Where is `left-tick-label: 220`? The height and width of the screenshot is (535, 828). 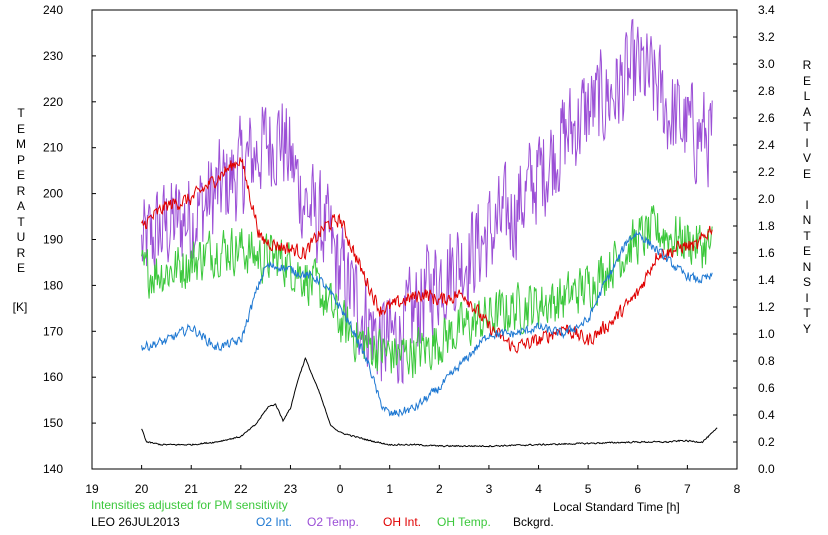
left-tick-label: 220 is located at coordinates (53, 102).